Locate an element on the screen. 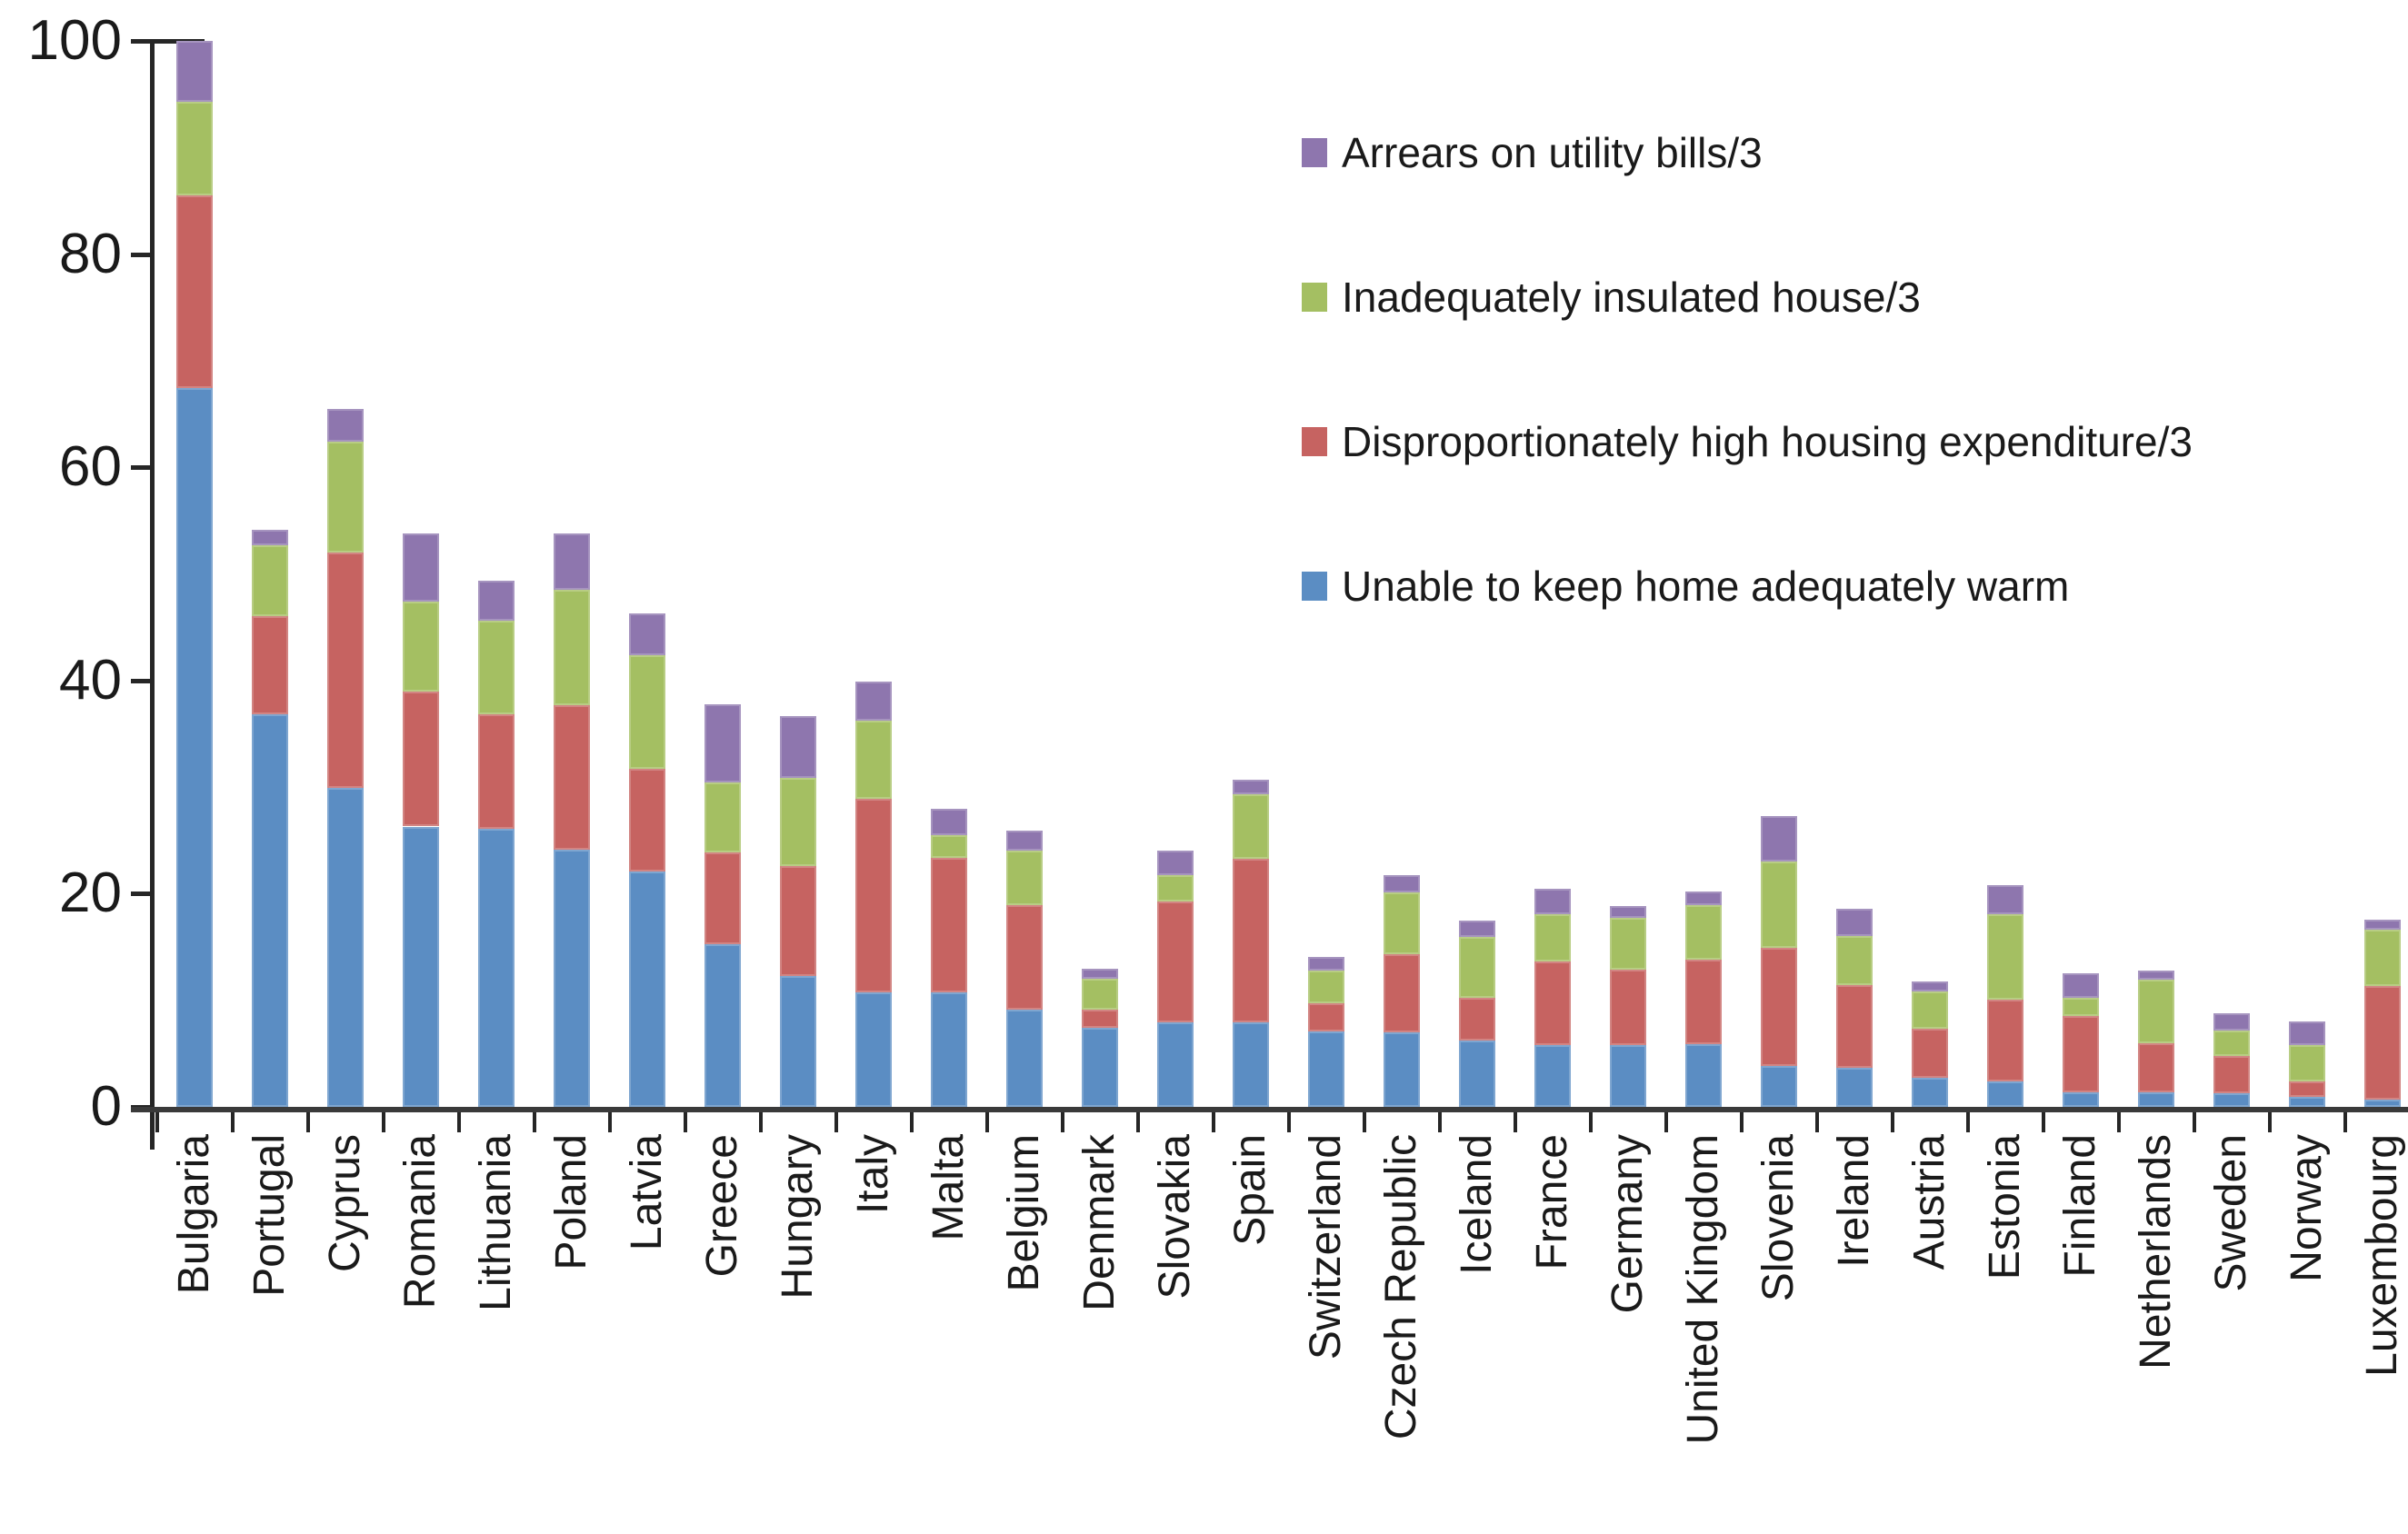  legend-item: Unable to keep home adequately warm is located at coordinates (1685, 587).